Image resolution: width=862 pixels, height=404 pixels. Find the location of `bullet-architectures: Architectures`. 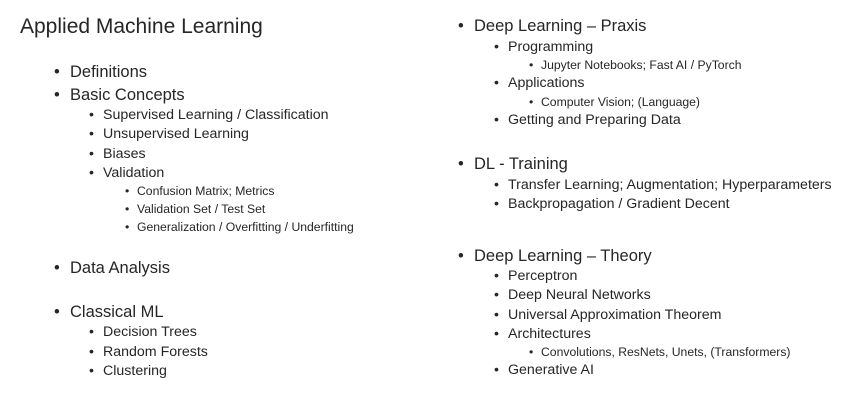

bullet-architectures: Architectures is located at coordinates (542, 334).